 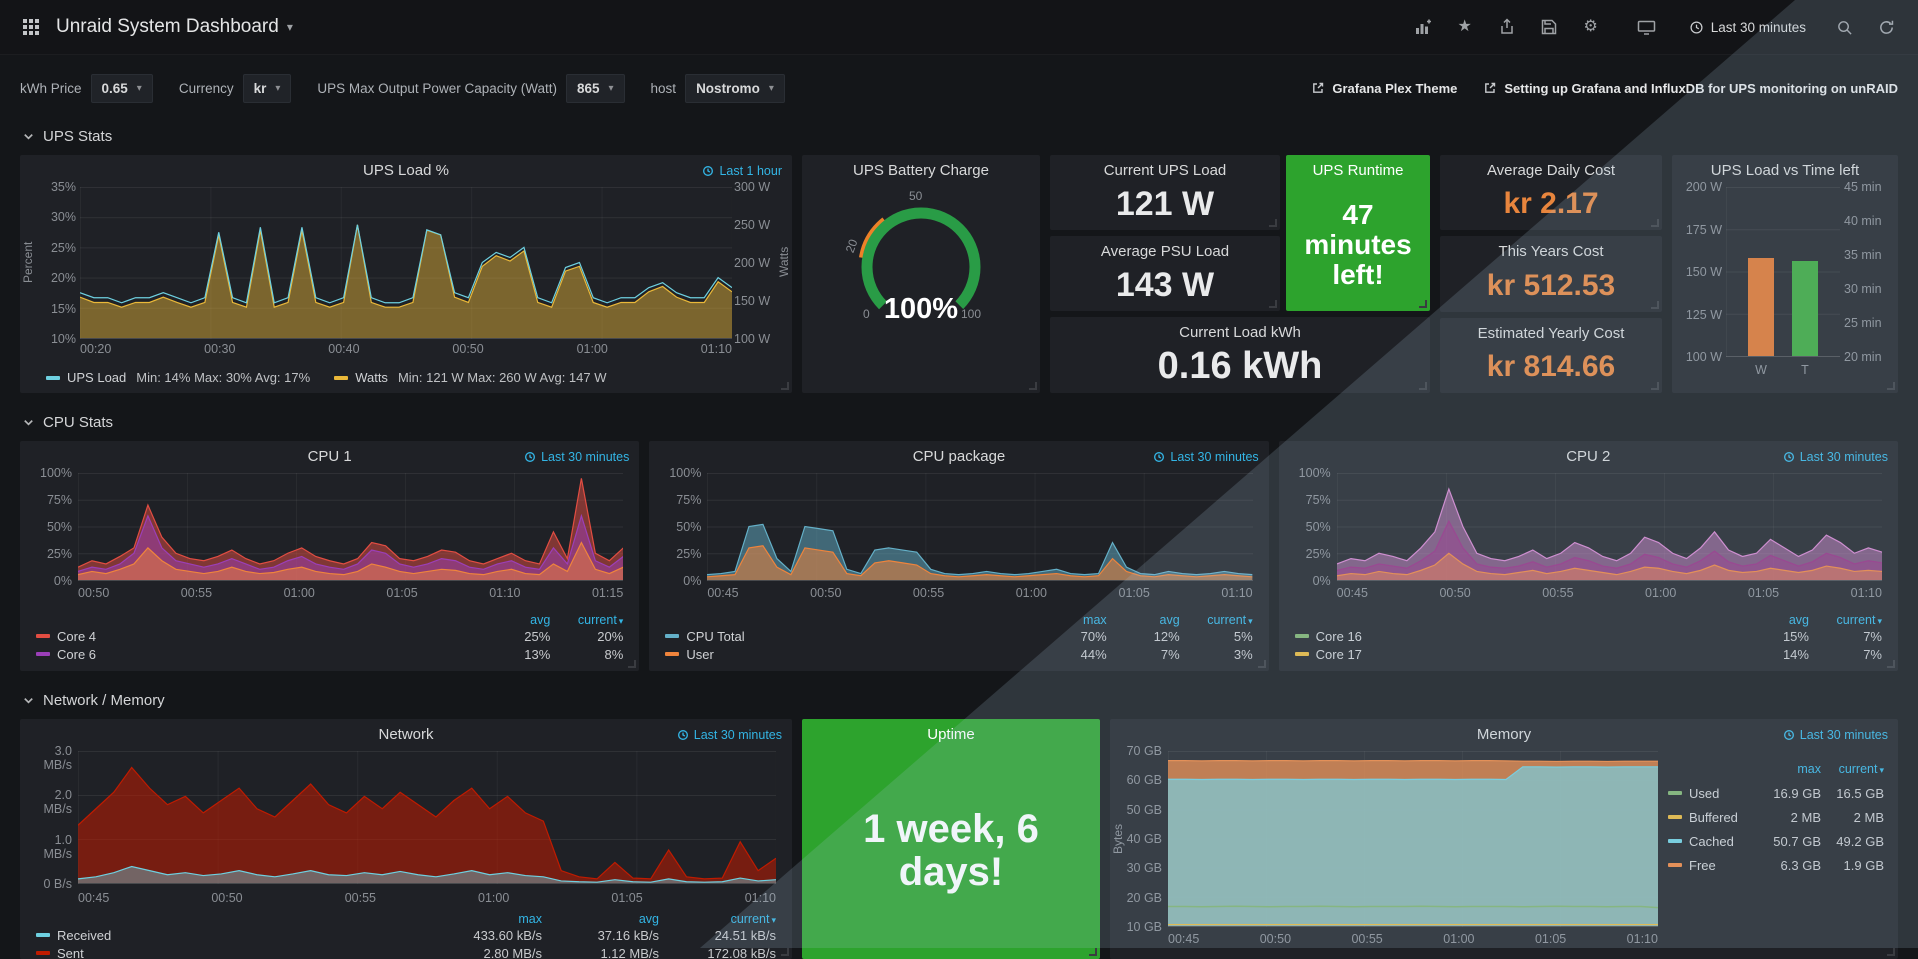 What do you see at coordinates (1504, 734) in the screenshot?
I see `panel-title: Memory` at bounding box center [1504, 734].